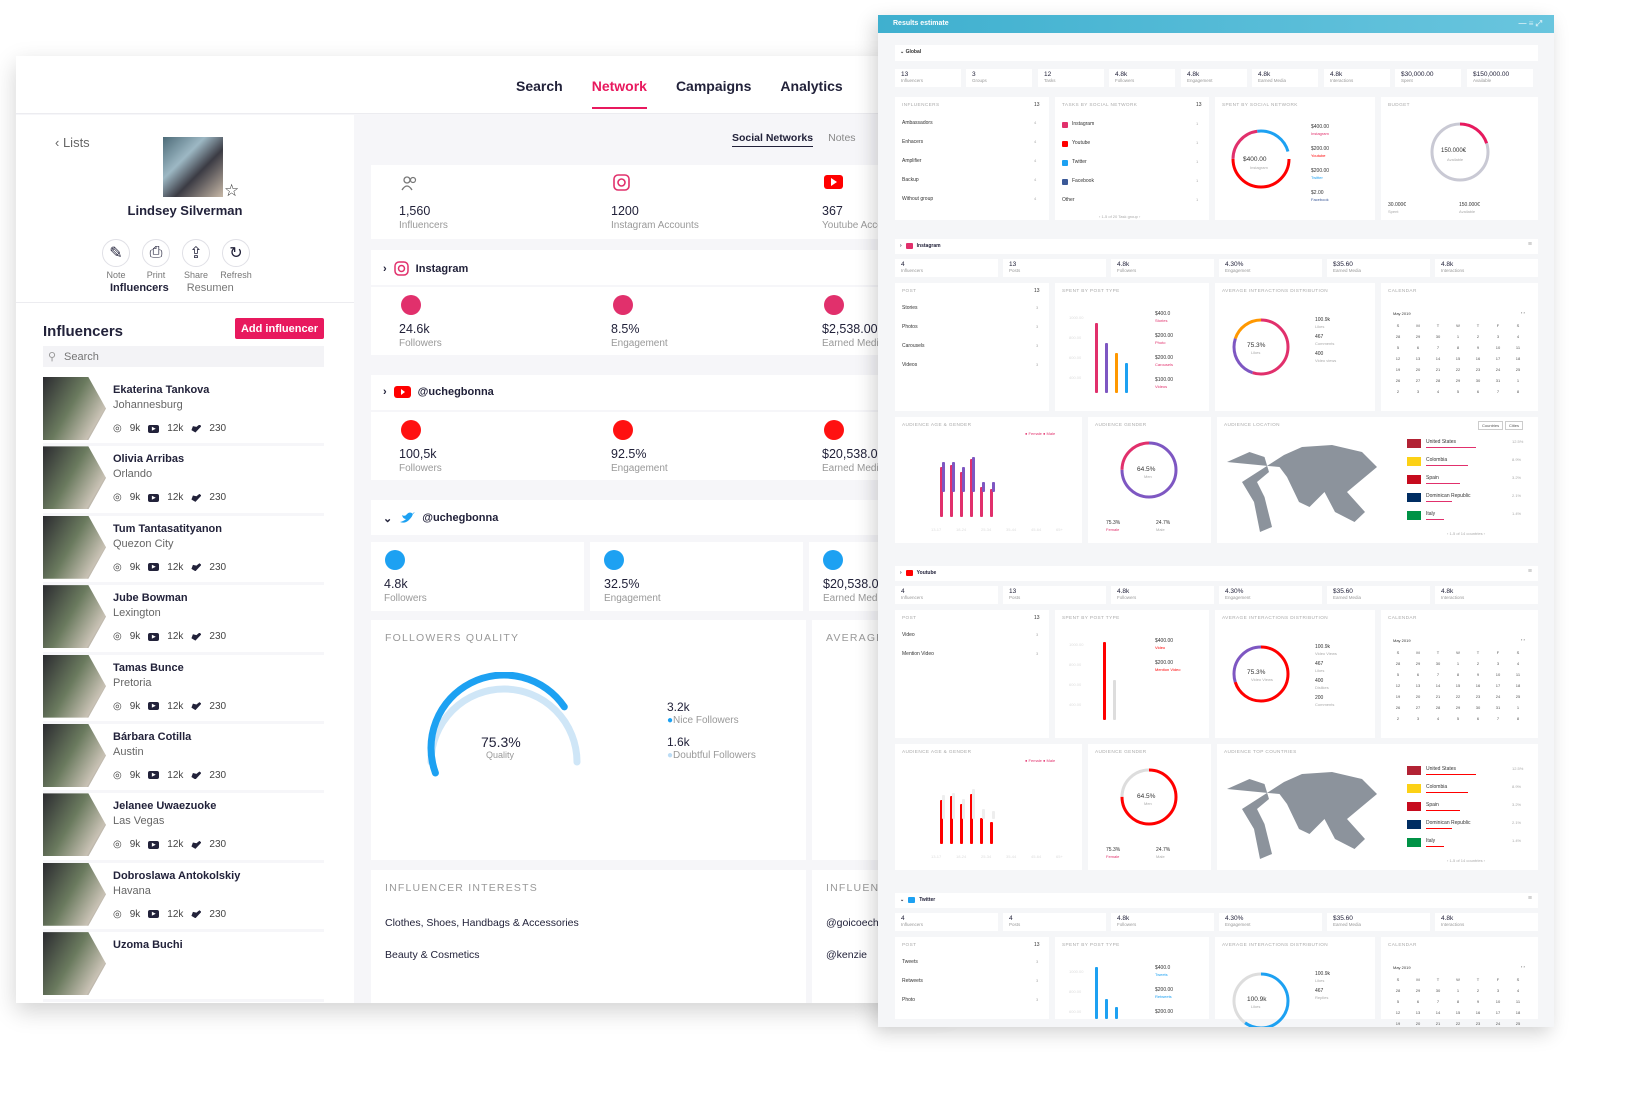 The width and height of the screenshot is (1638, 1104). I want to click on post-type: Photo, so click(909, 1000).